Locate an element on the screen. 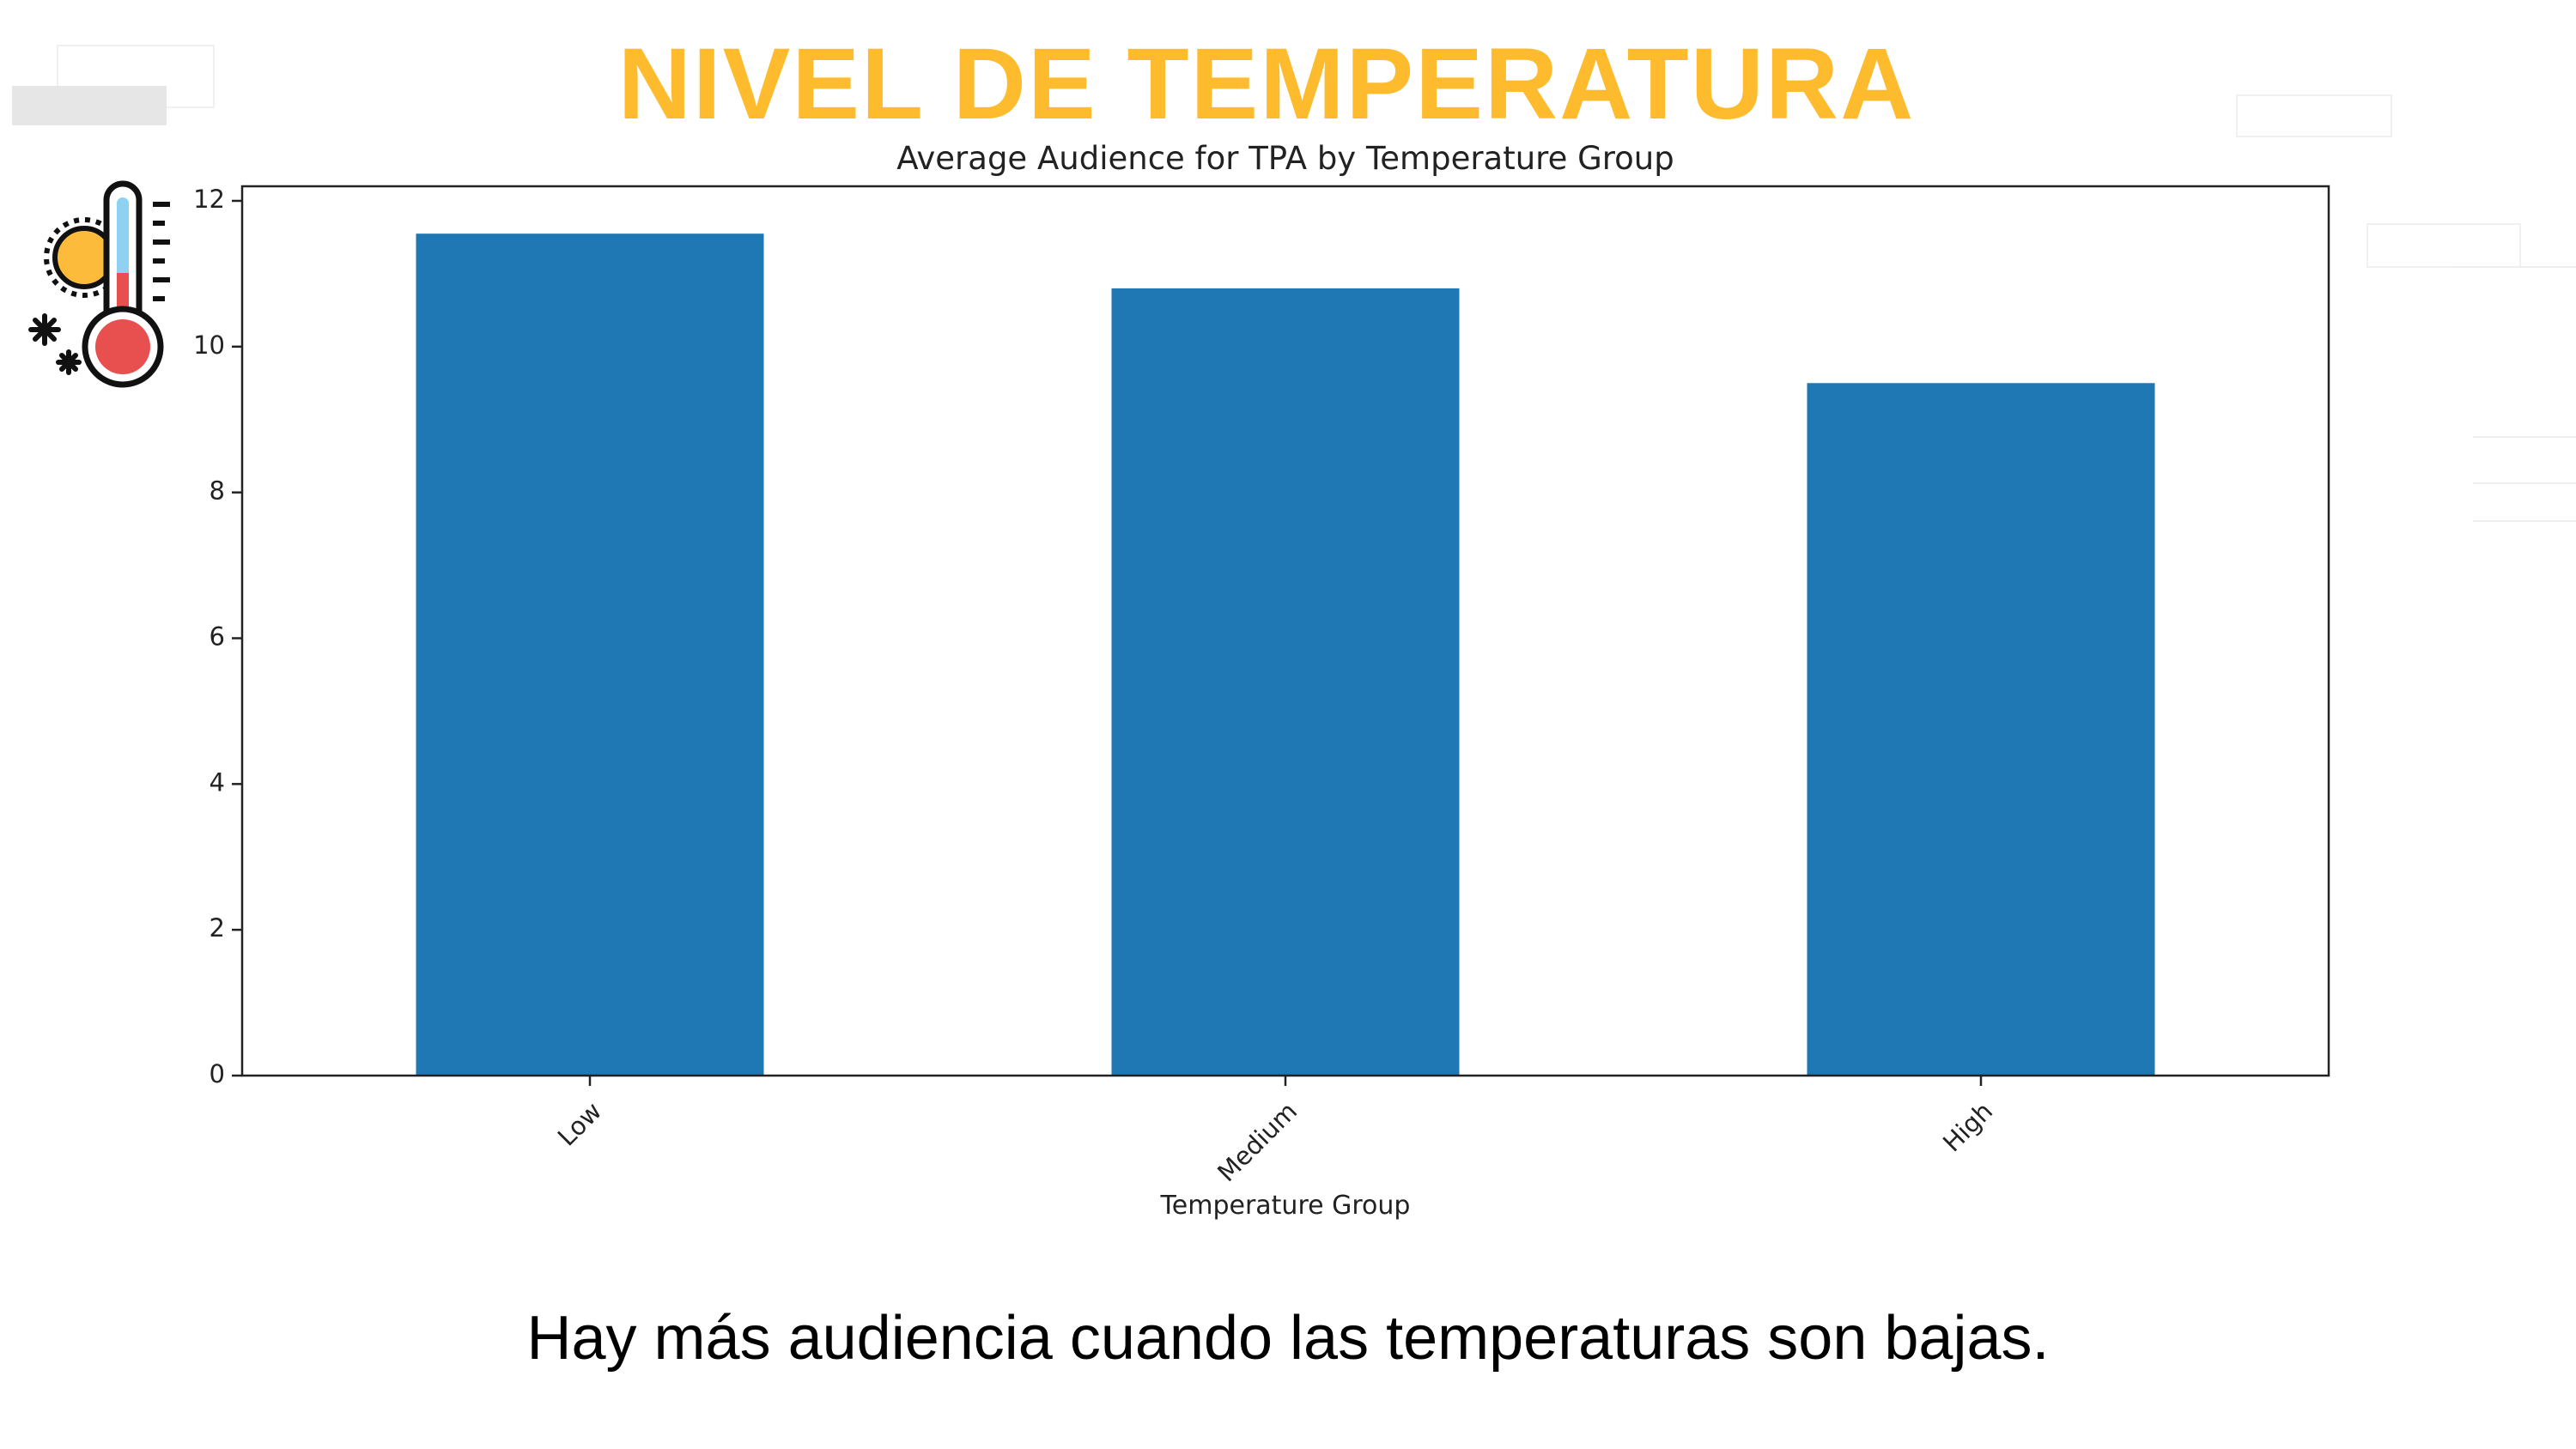 This screenshot has width=2576, height=1449. y-axis: 0 2 4 6 8 10 12 is located at coordinates (218, 636).